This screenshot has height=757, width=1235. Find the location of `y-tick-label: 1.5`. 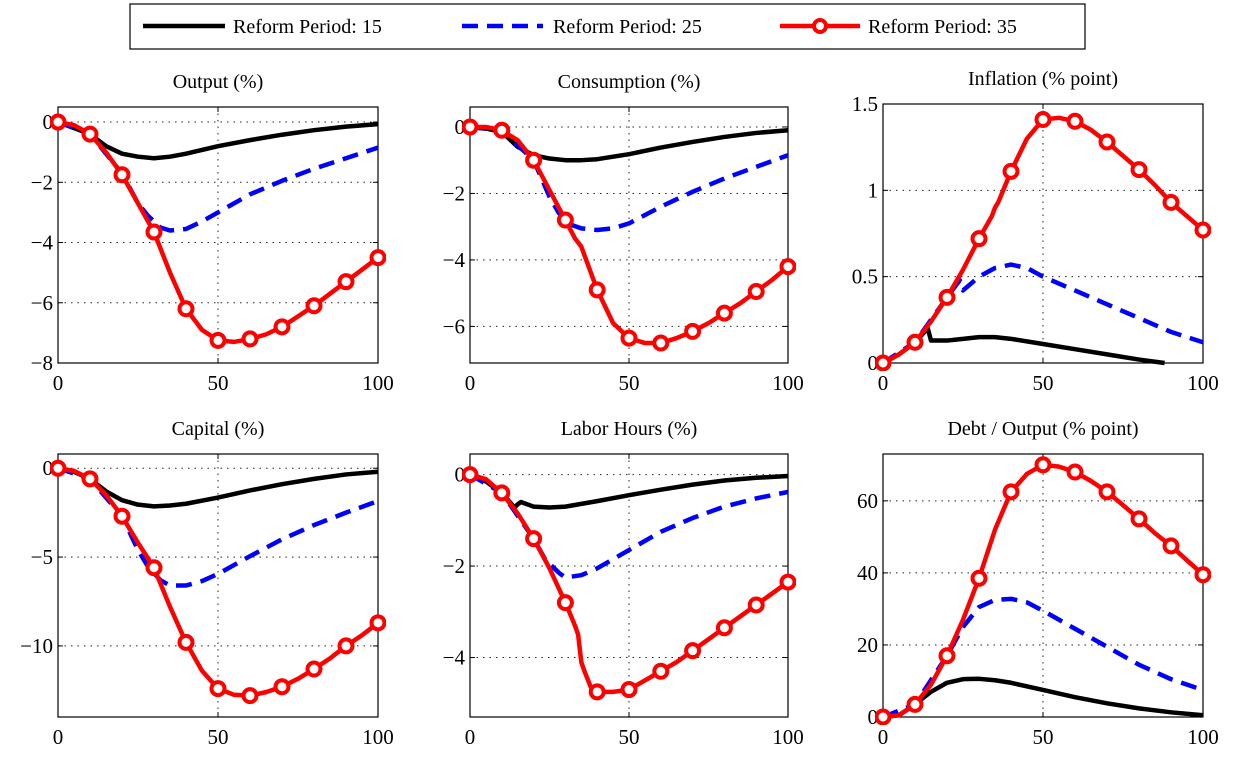

y-tick-label: 1.5 is located at coordinates (865, 104).